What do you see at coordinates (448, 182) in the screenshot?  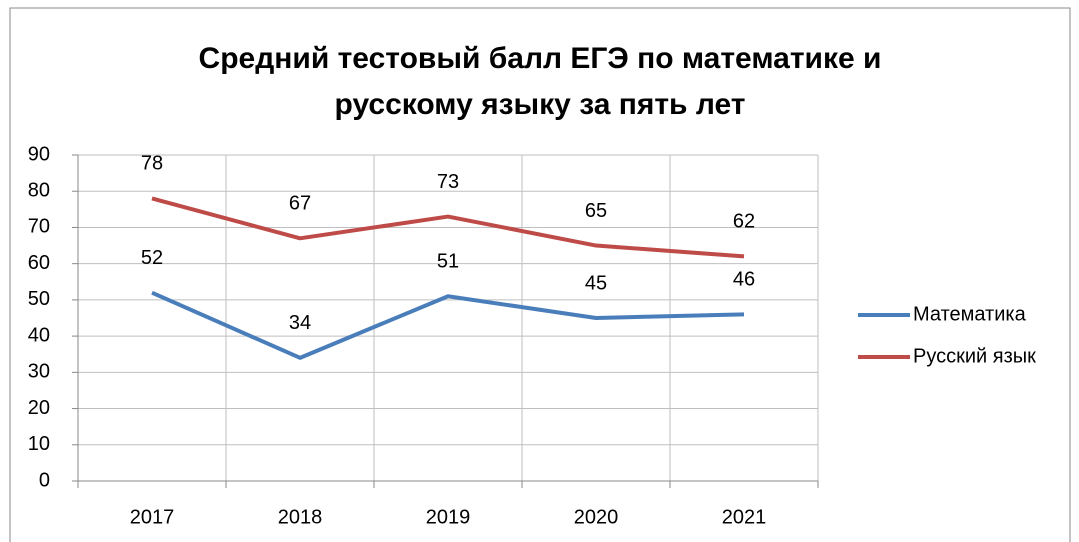 I see `data-label: 73` at bounding box center [448, 182].